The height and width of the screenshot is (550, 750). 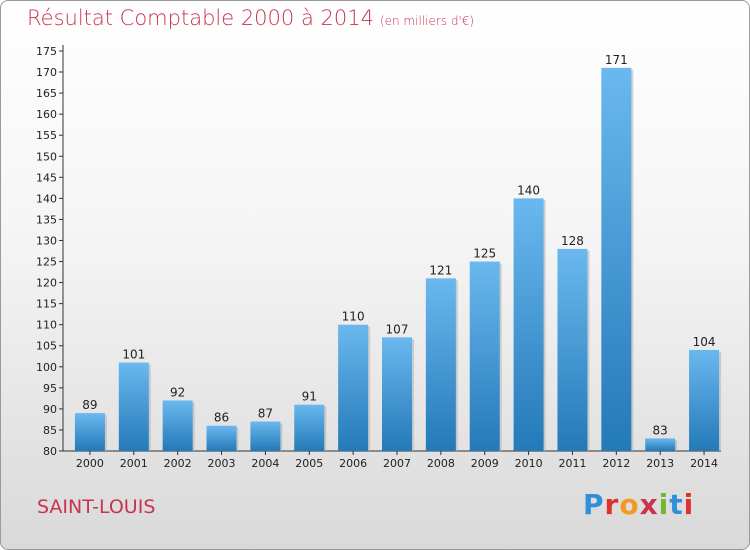 I want to click on y-tick-label: 110, so click(x=46, y=325).